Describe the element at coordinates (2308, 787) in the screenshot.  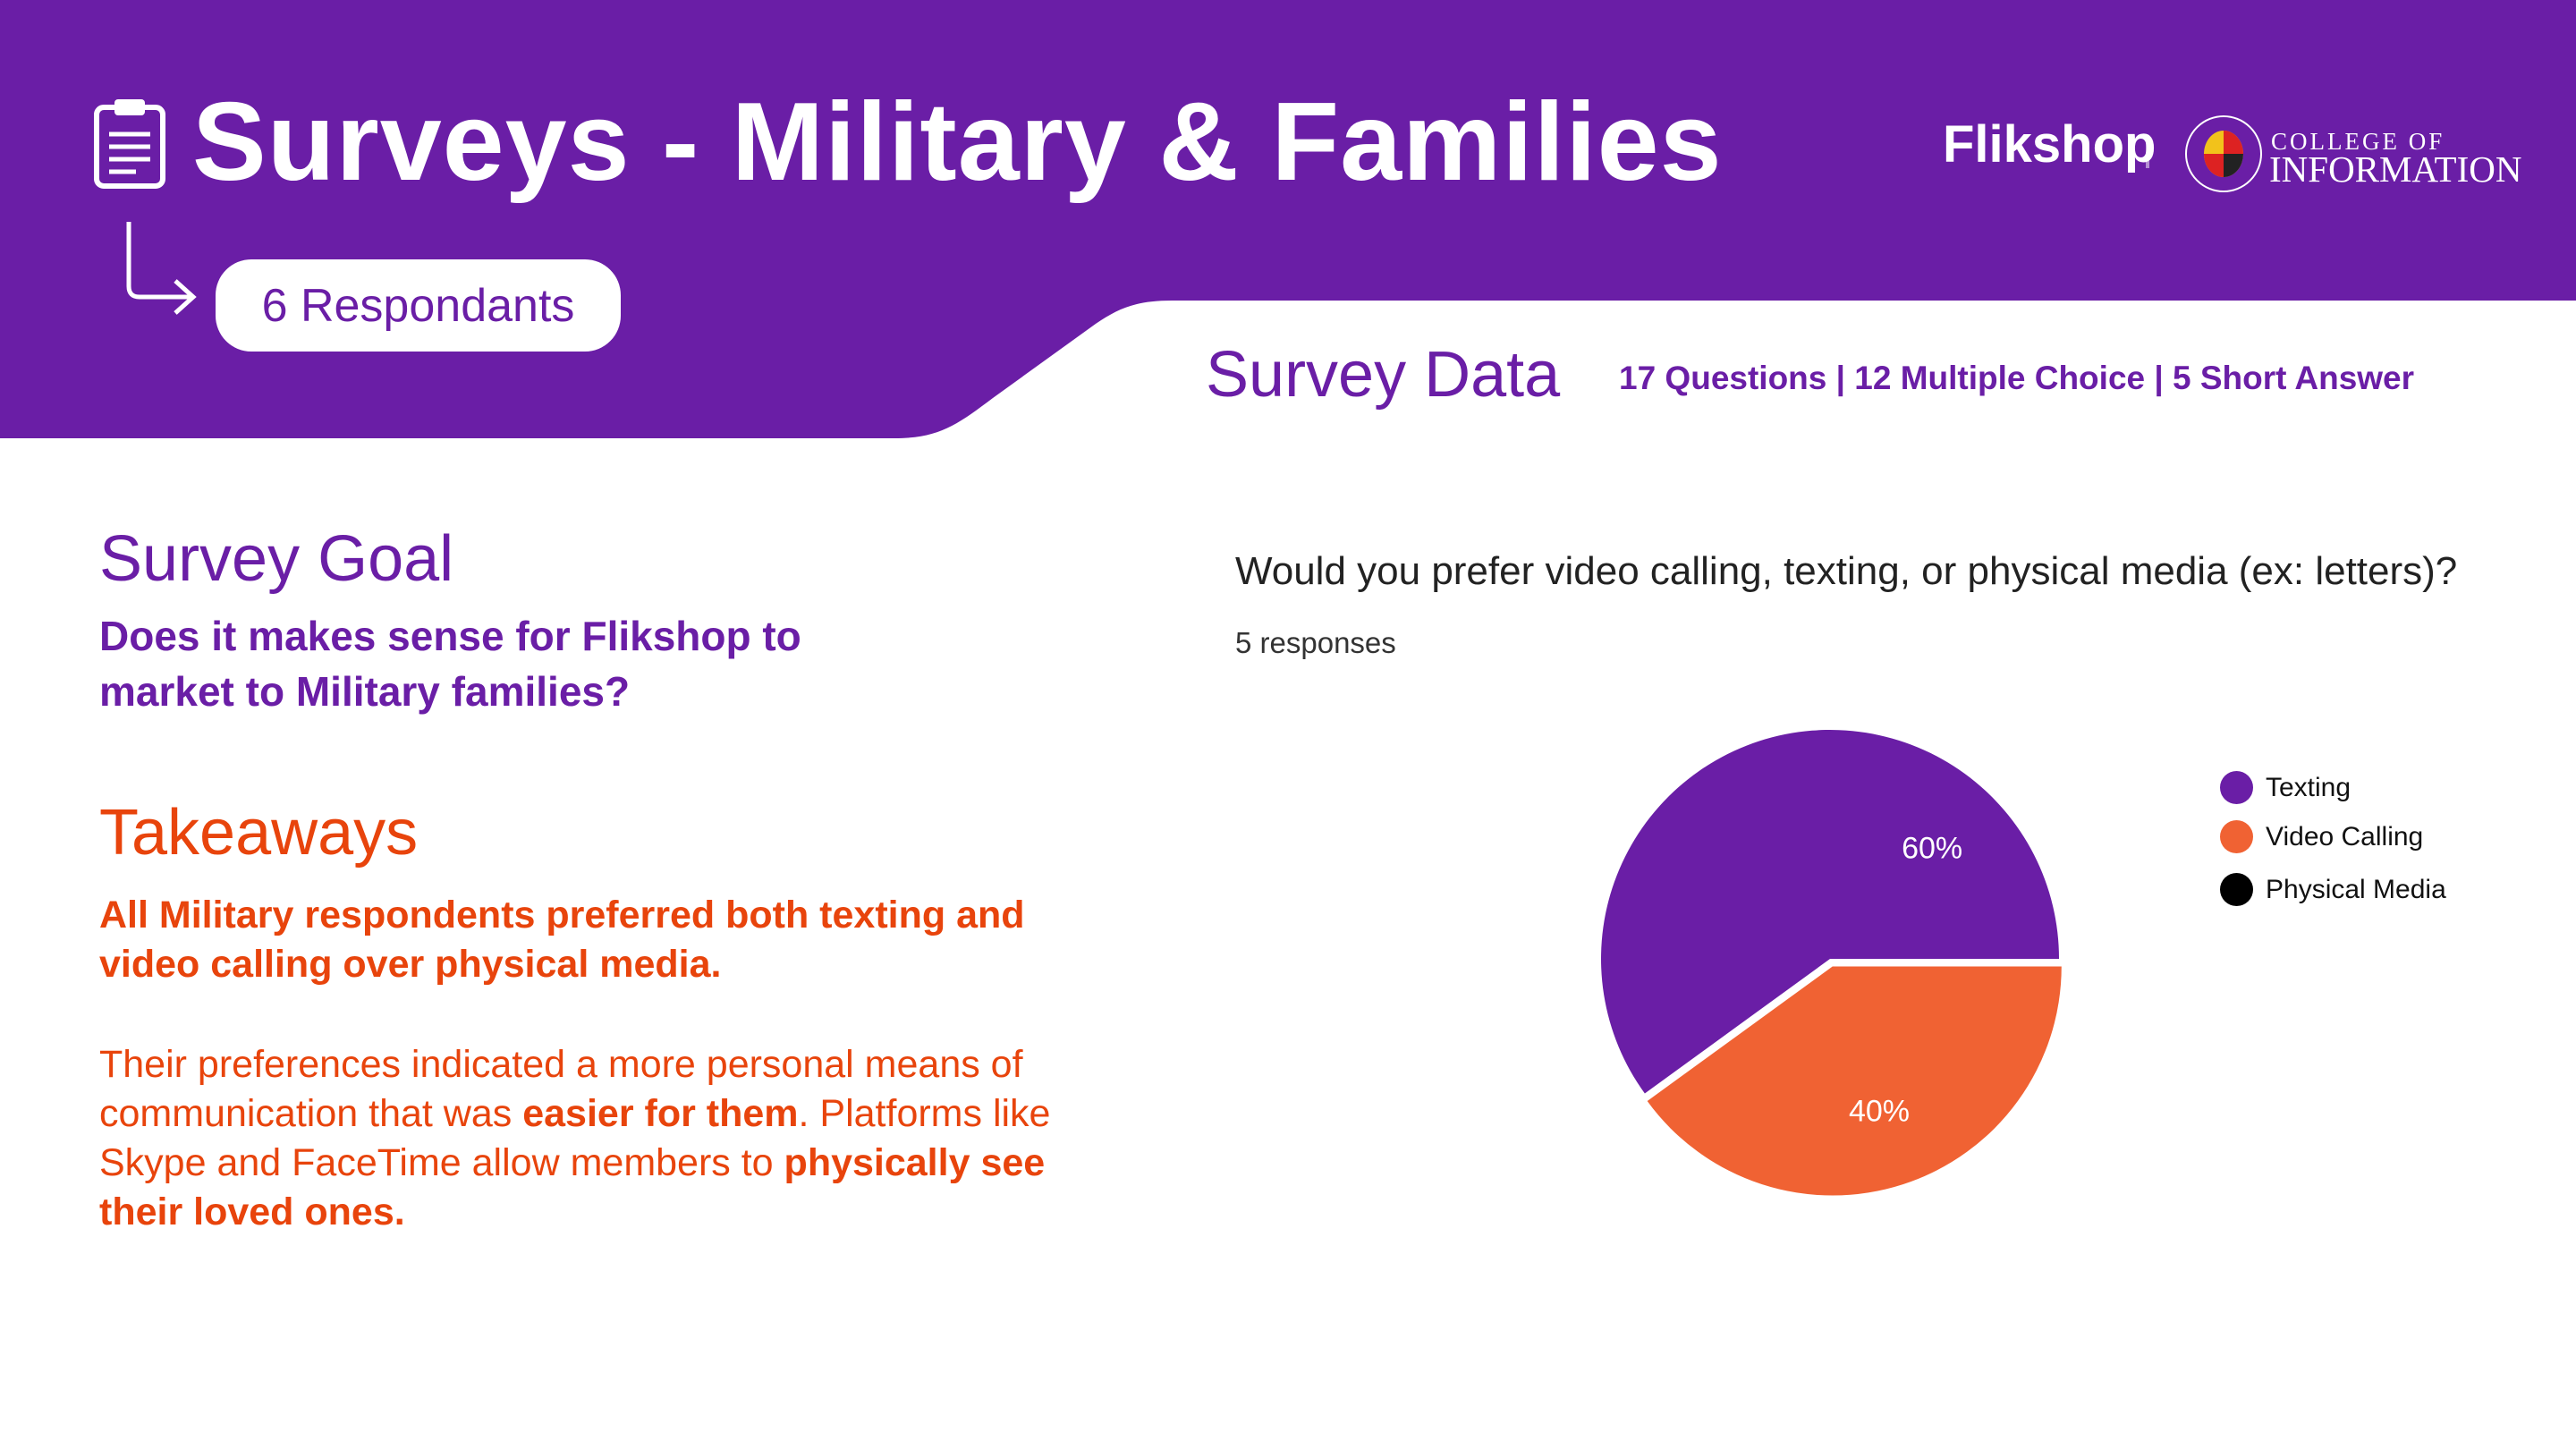
I see `legend-label: Texting` at that location.